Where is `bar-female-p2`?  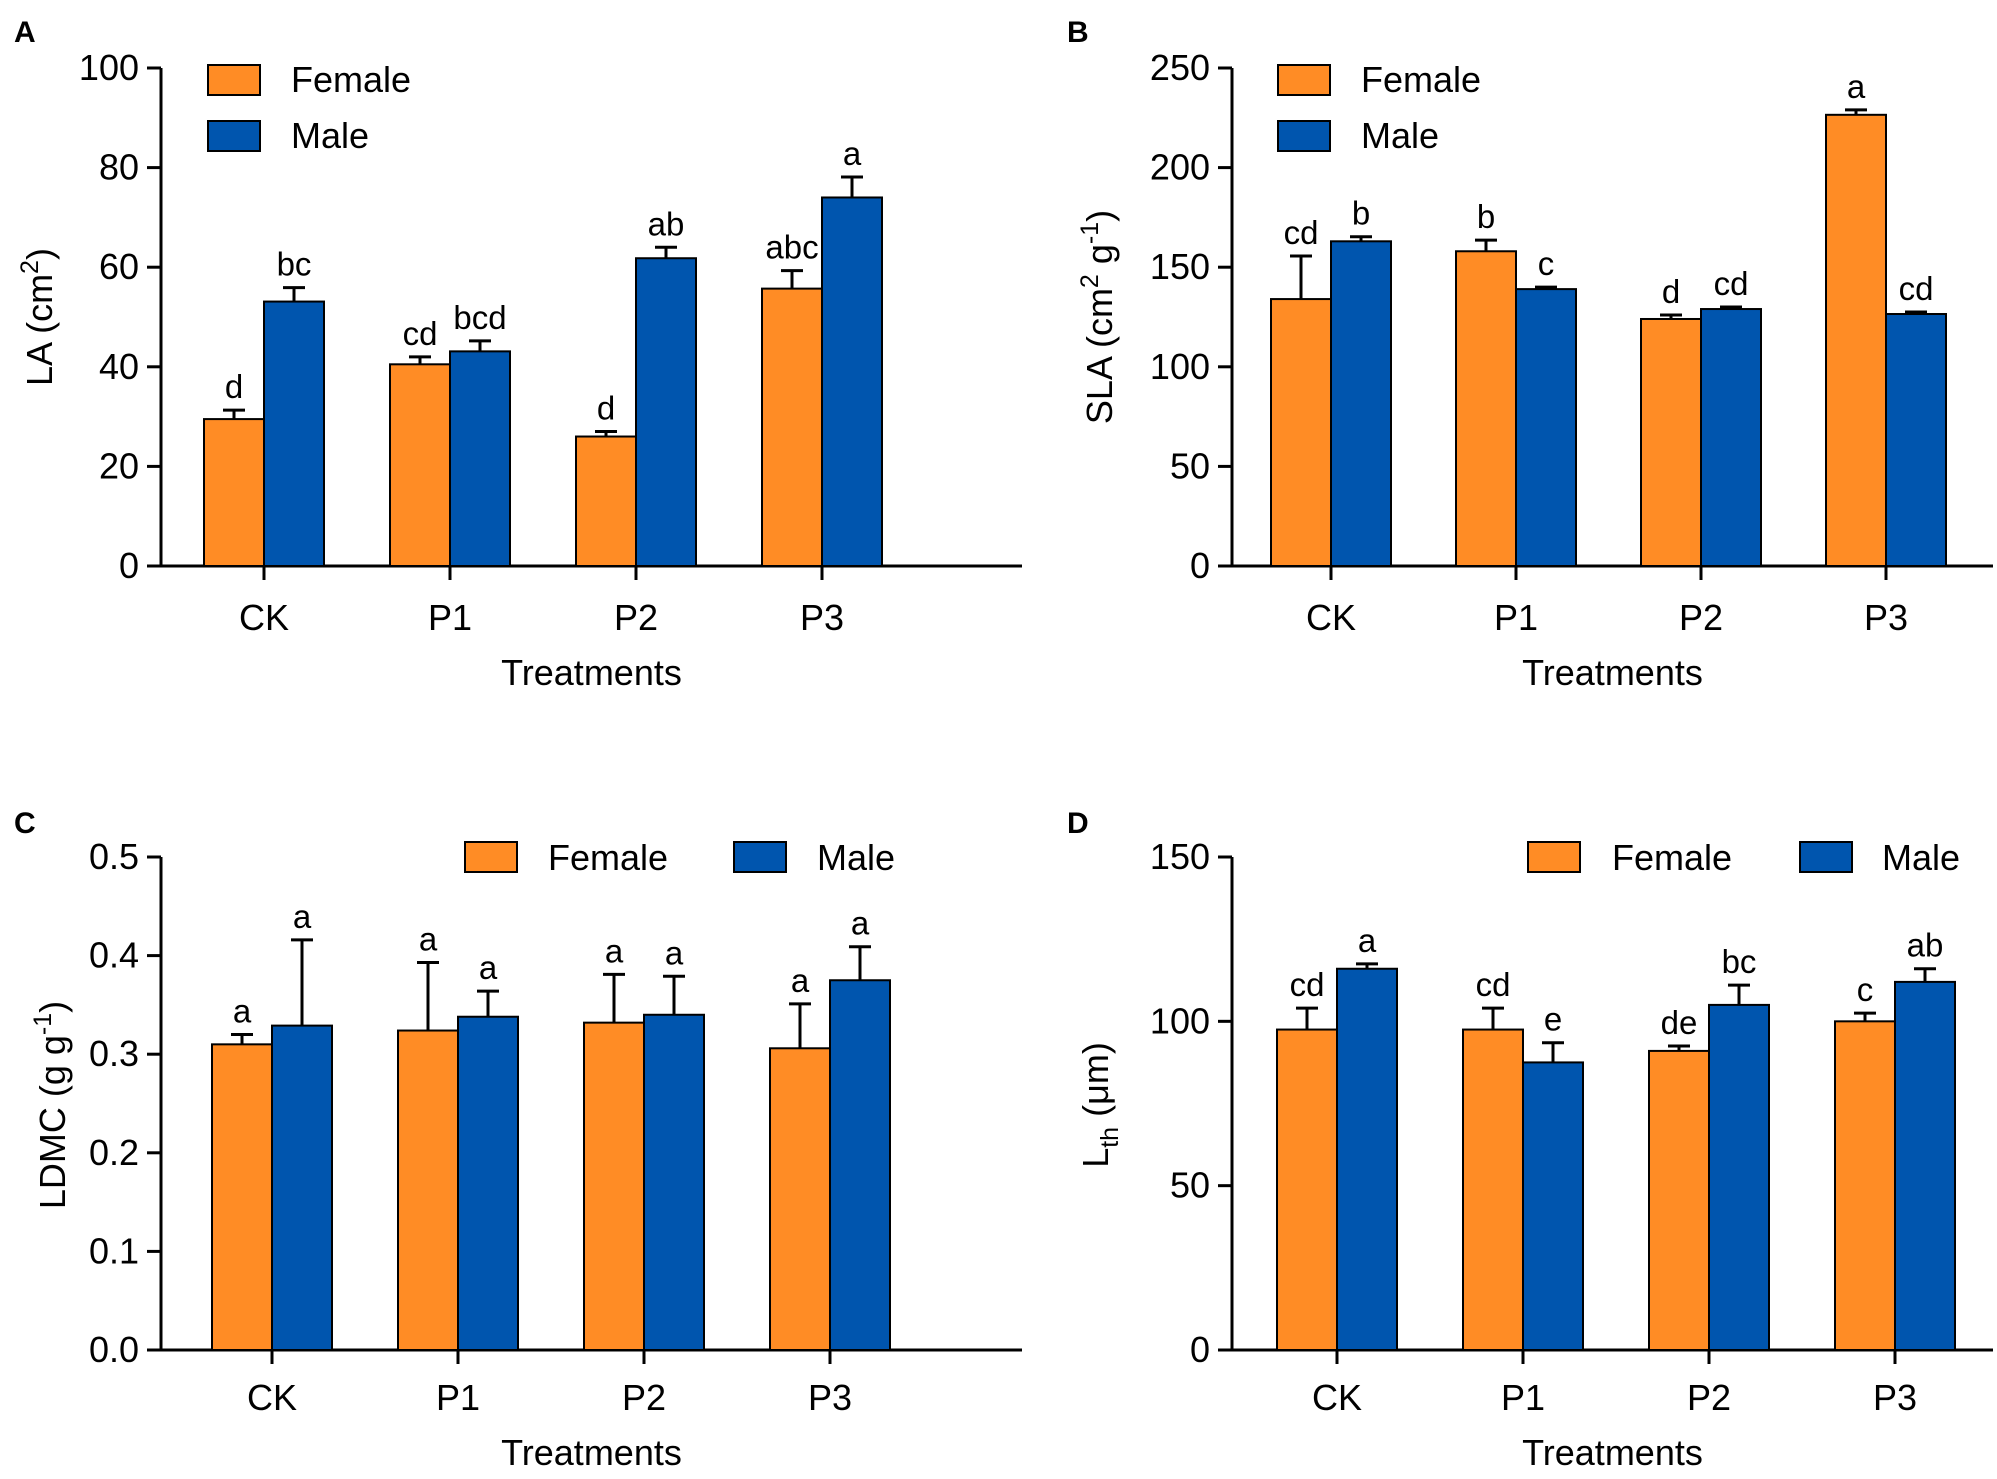
bar-female-p2 is located at coordinates (1679, 1200).